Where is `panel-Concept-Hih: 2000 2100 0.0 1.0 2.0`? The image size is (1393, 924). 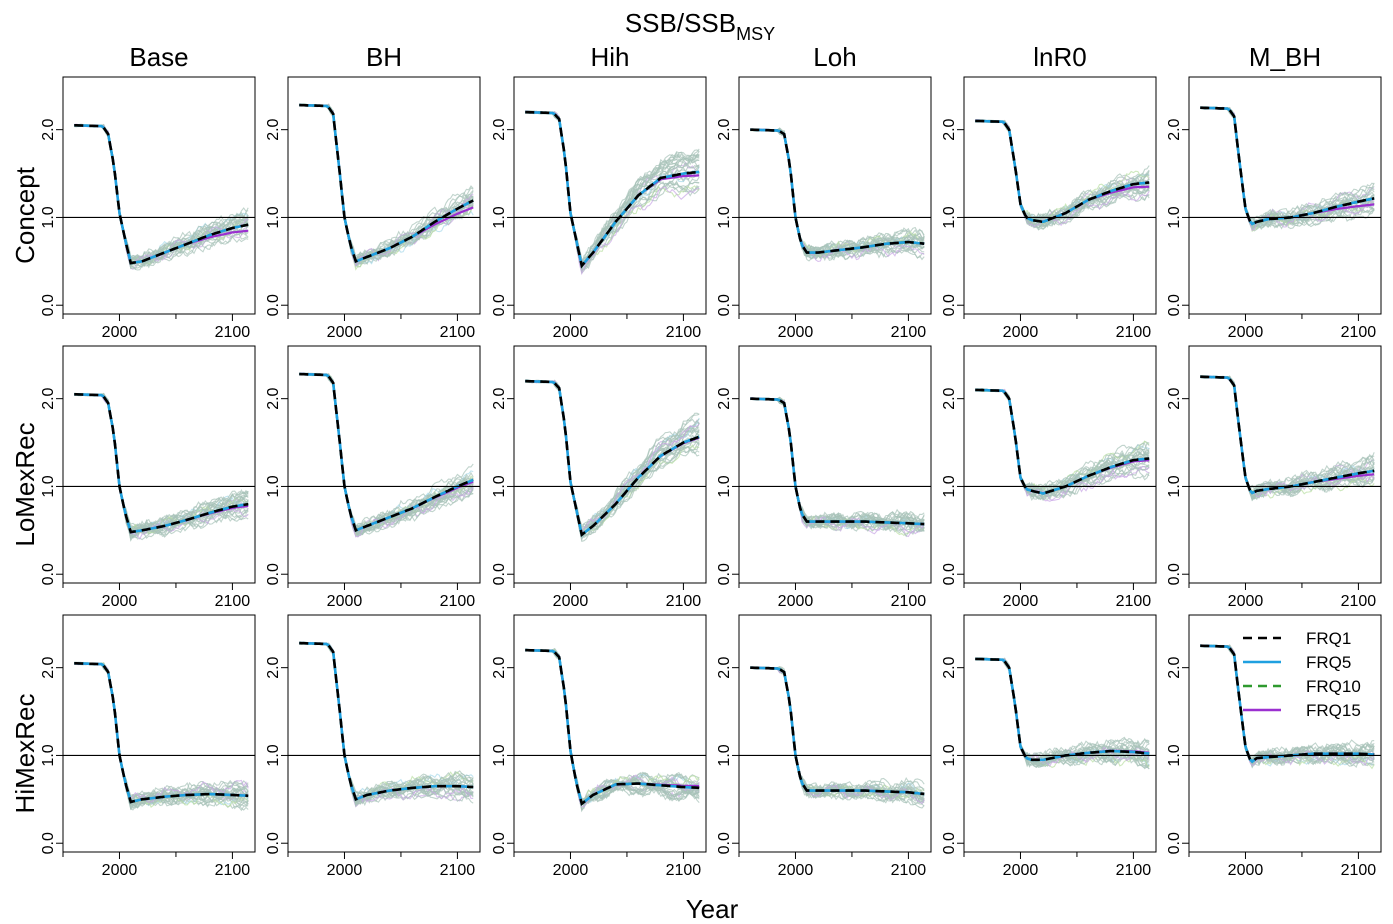 panel-Concept-Hih: 2000 2100 0.0 1.0 2.0 is located at coordinates (599, 208).